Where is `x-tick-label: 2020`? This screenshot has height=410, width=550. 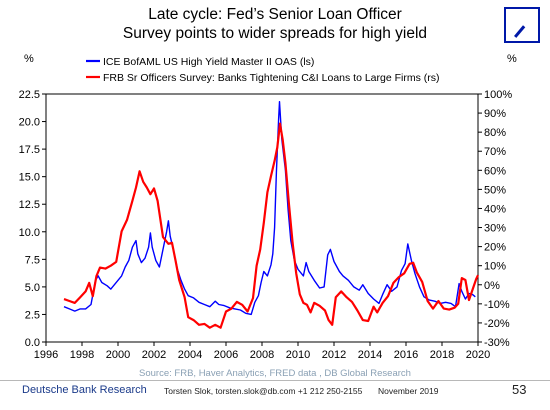 x-tick-label: 2020 is located at coordinates (478, 355).